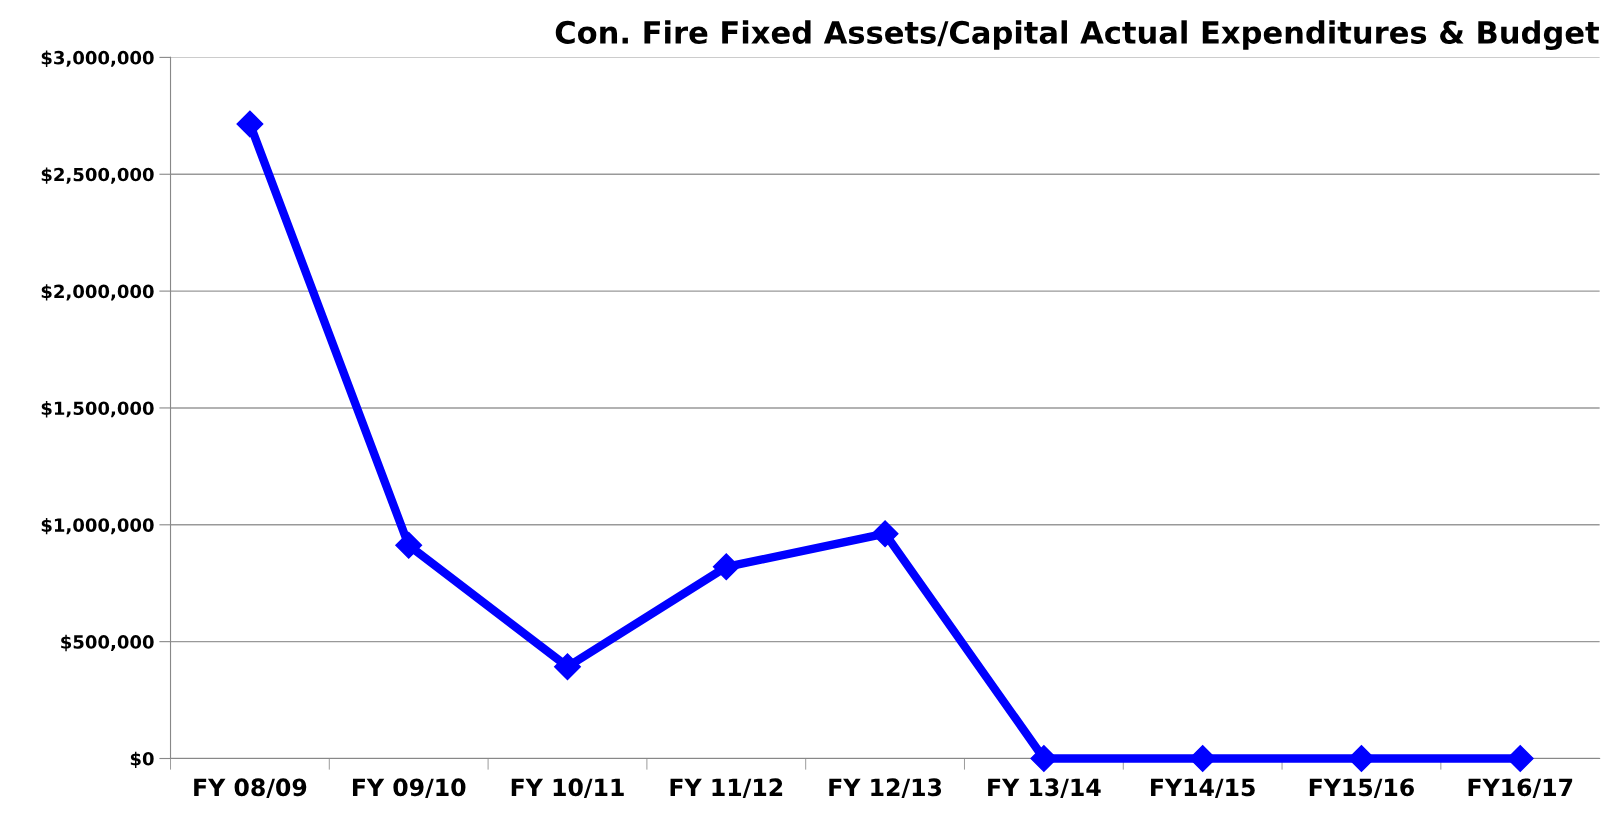  Describe the element at coordinates (567, 788) in the screenshot. I see `x-tick-label: FY 10/11` at that location.